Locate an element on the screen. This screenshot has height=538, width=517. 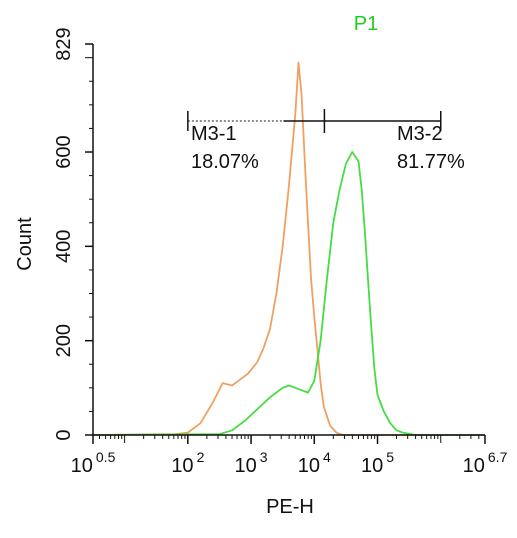
gate-markers is located at coordinates (314, 121).